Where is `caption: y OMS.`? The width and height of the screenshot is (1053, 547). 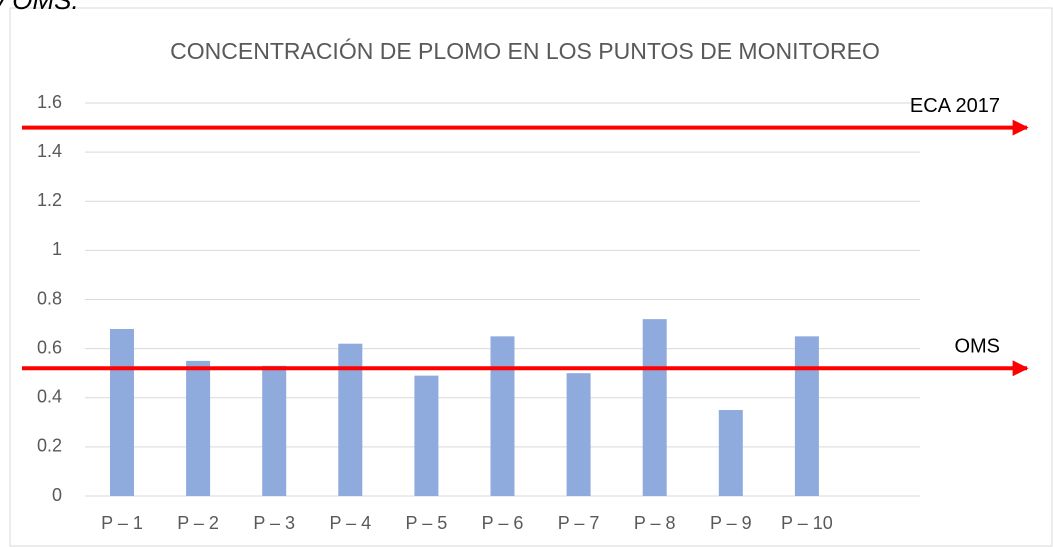
caption: y OMS. is located at coordinates (39, 7).